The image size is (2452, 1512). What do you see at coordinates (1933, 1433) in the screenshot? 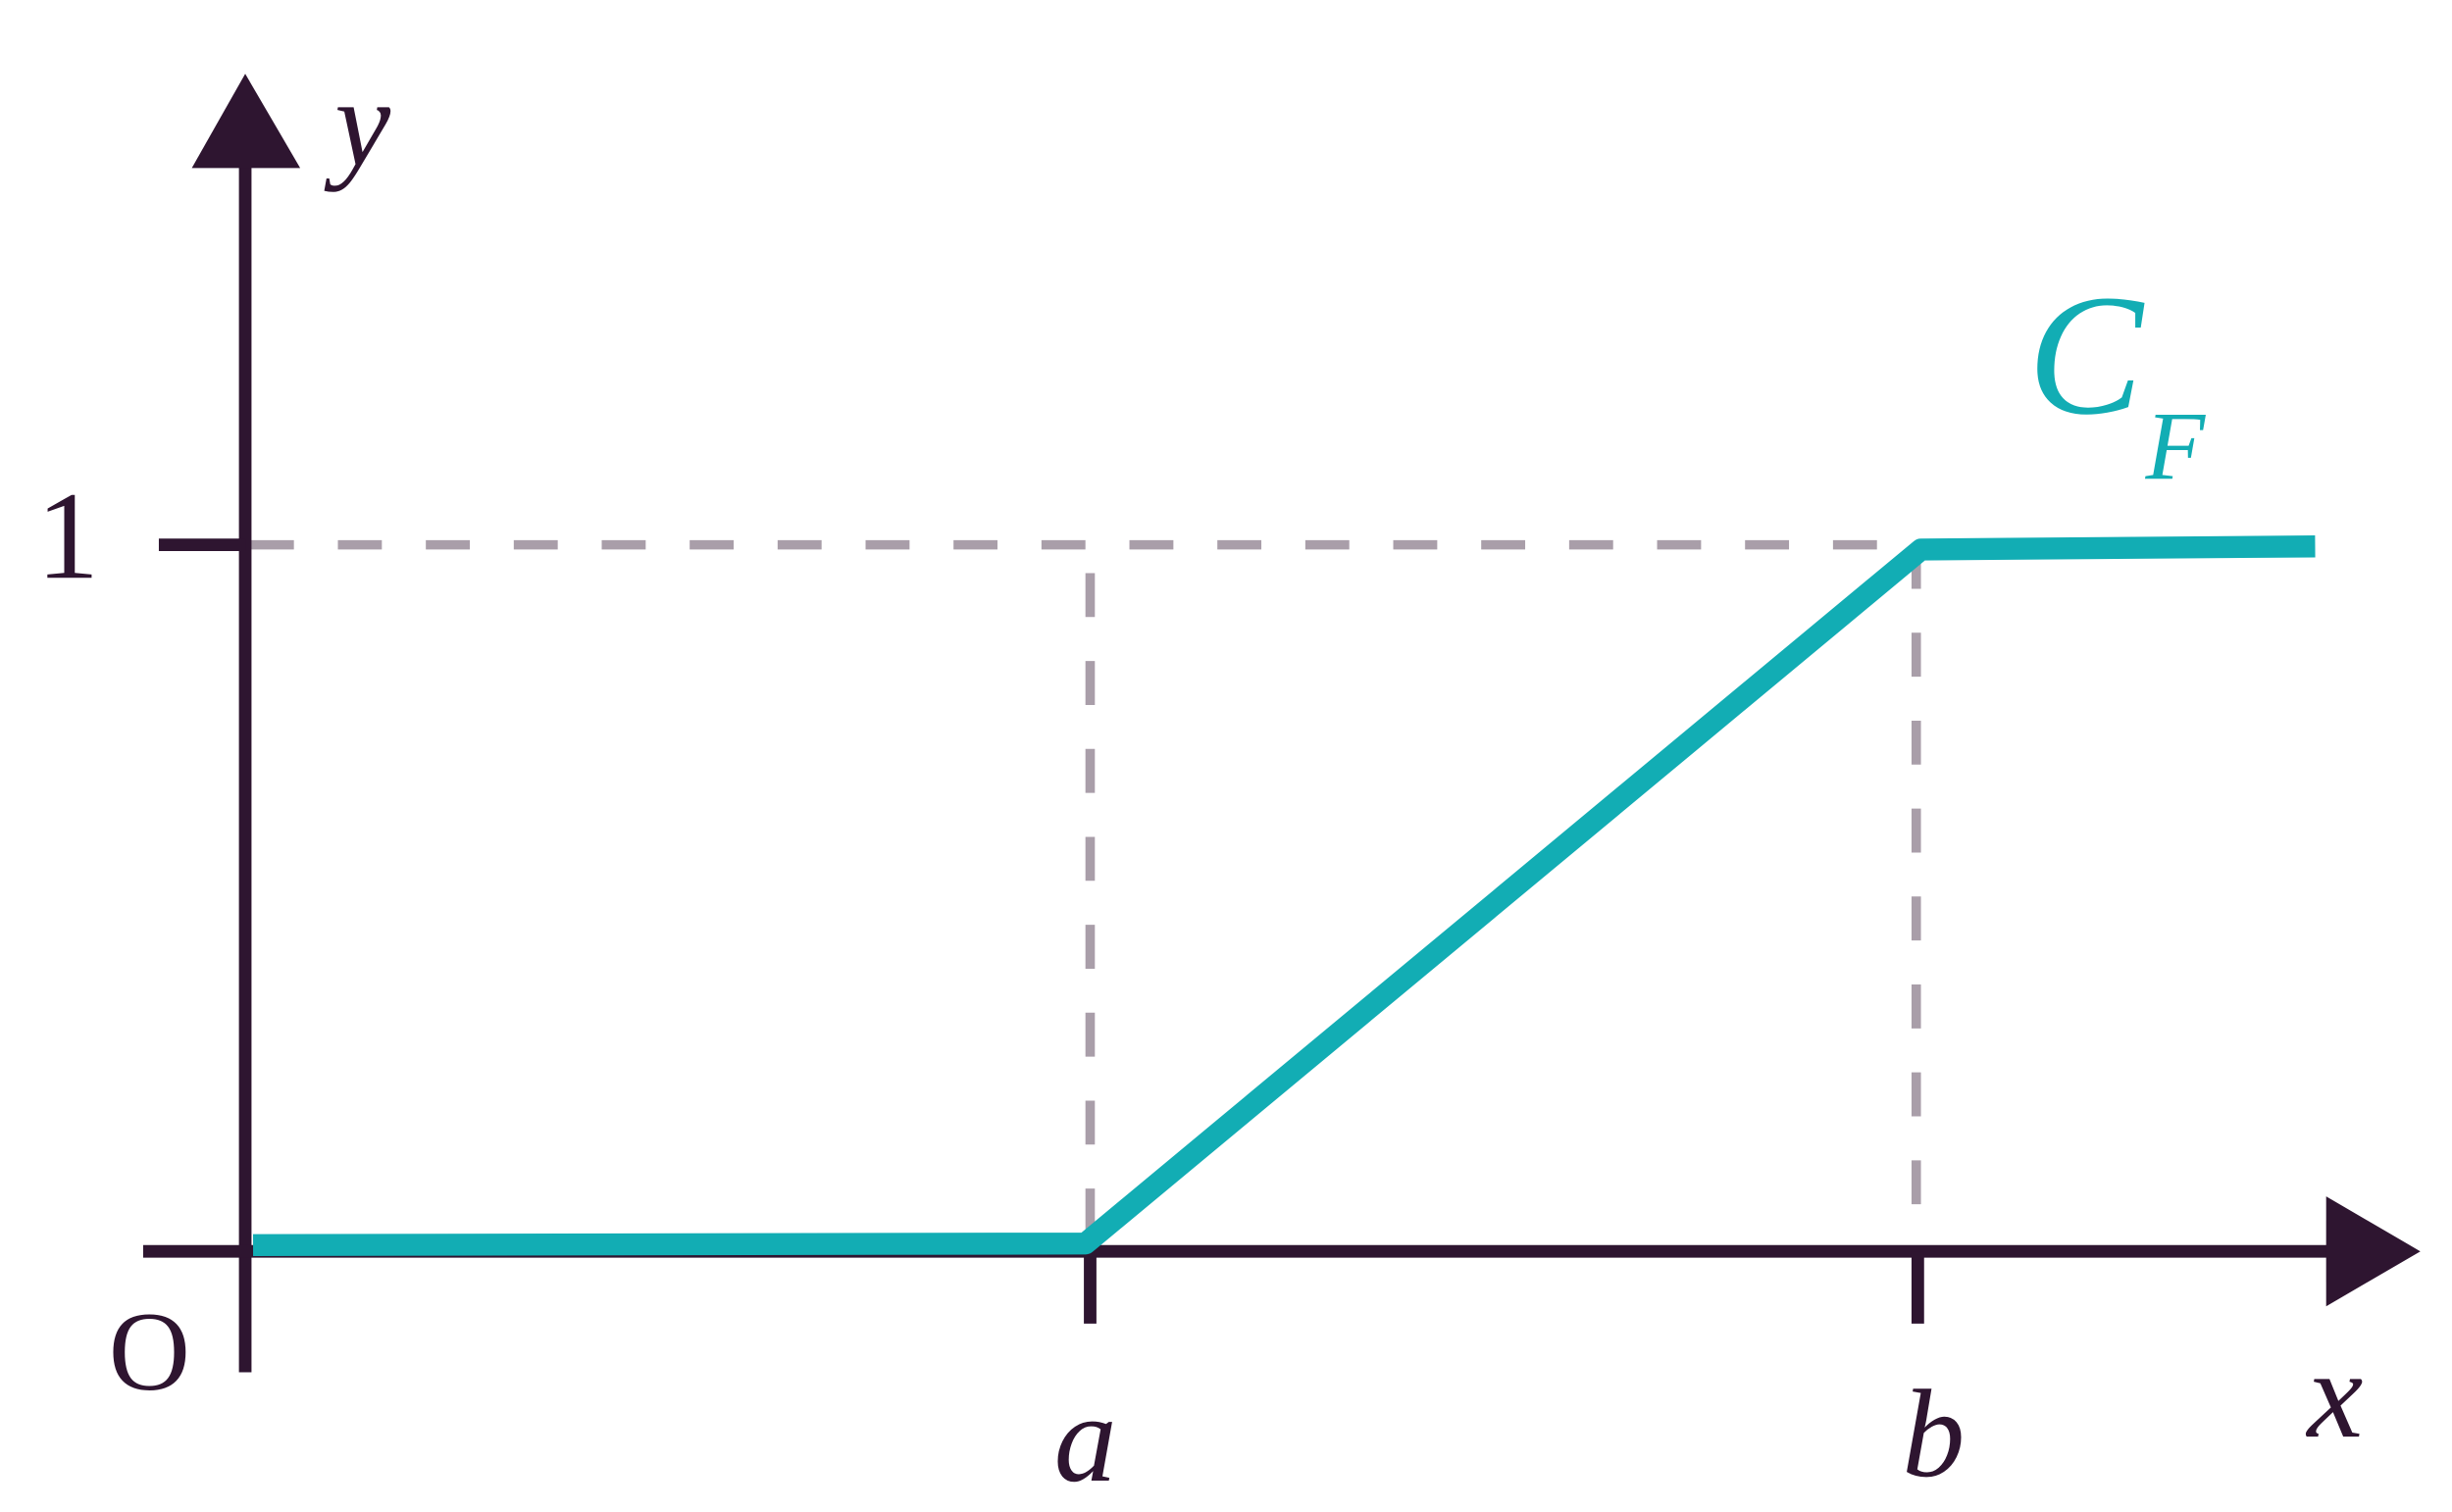
I see `tick-label: b` at bounding box center [1933, 1433].